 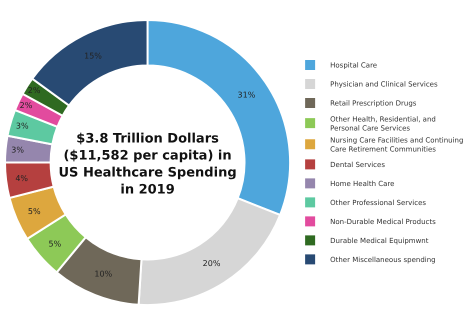 What do you see at coordinates (247, 95) in the screenshot?
I see `data-label: 31%` at bounding box center [247, 95].